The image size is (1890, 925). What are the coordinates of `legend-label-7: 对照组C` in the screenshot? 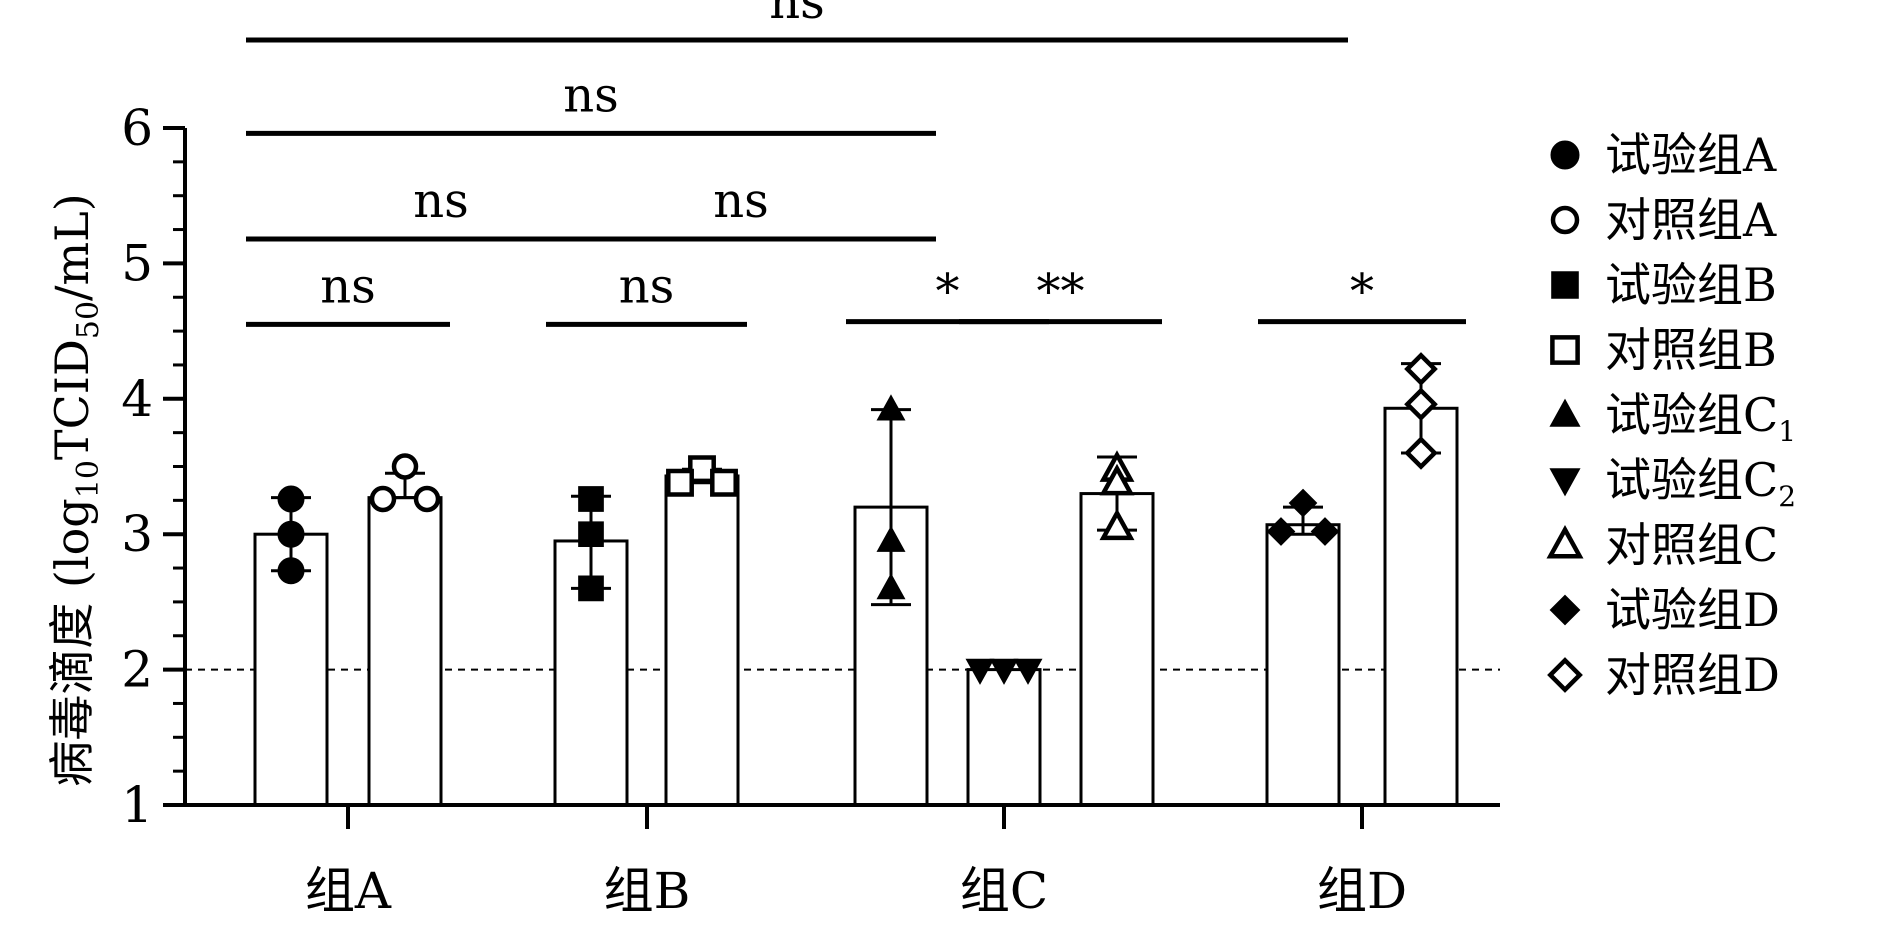 It's located at (1691, 545).